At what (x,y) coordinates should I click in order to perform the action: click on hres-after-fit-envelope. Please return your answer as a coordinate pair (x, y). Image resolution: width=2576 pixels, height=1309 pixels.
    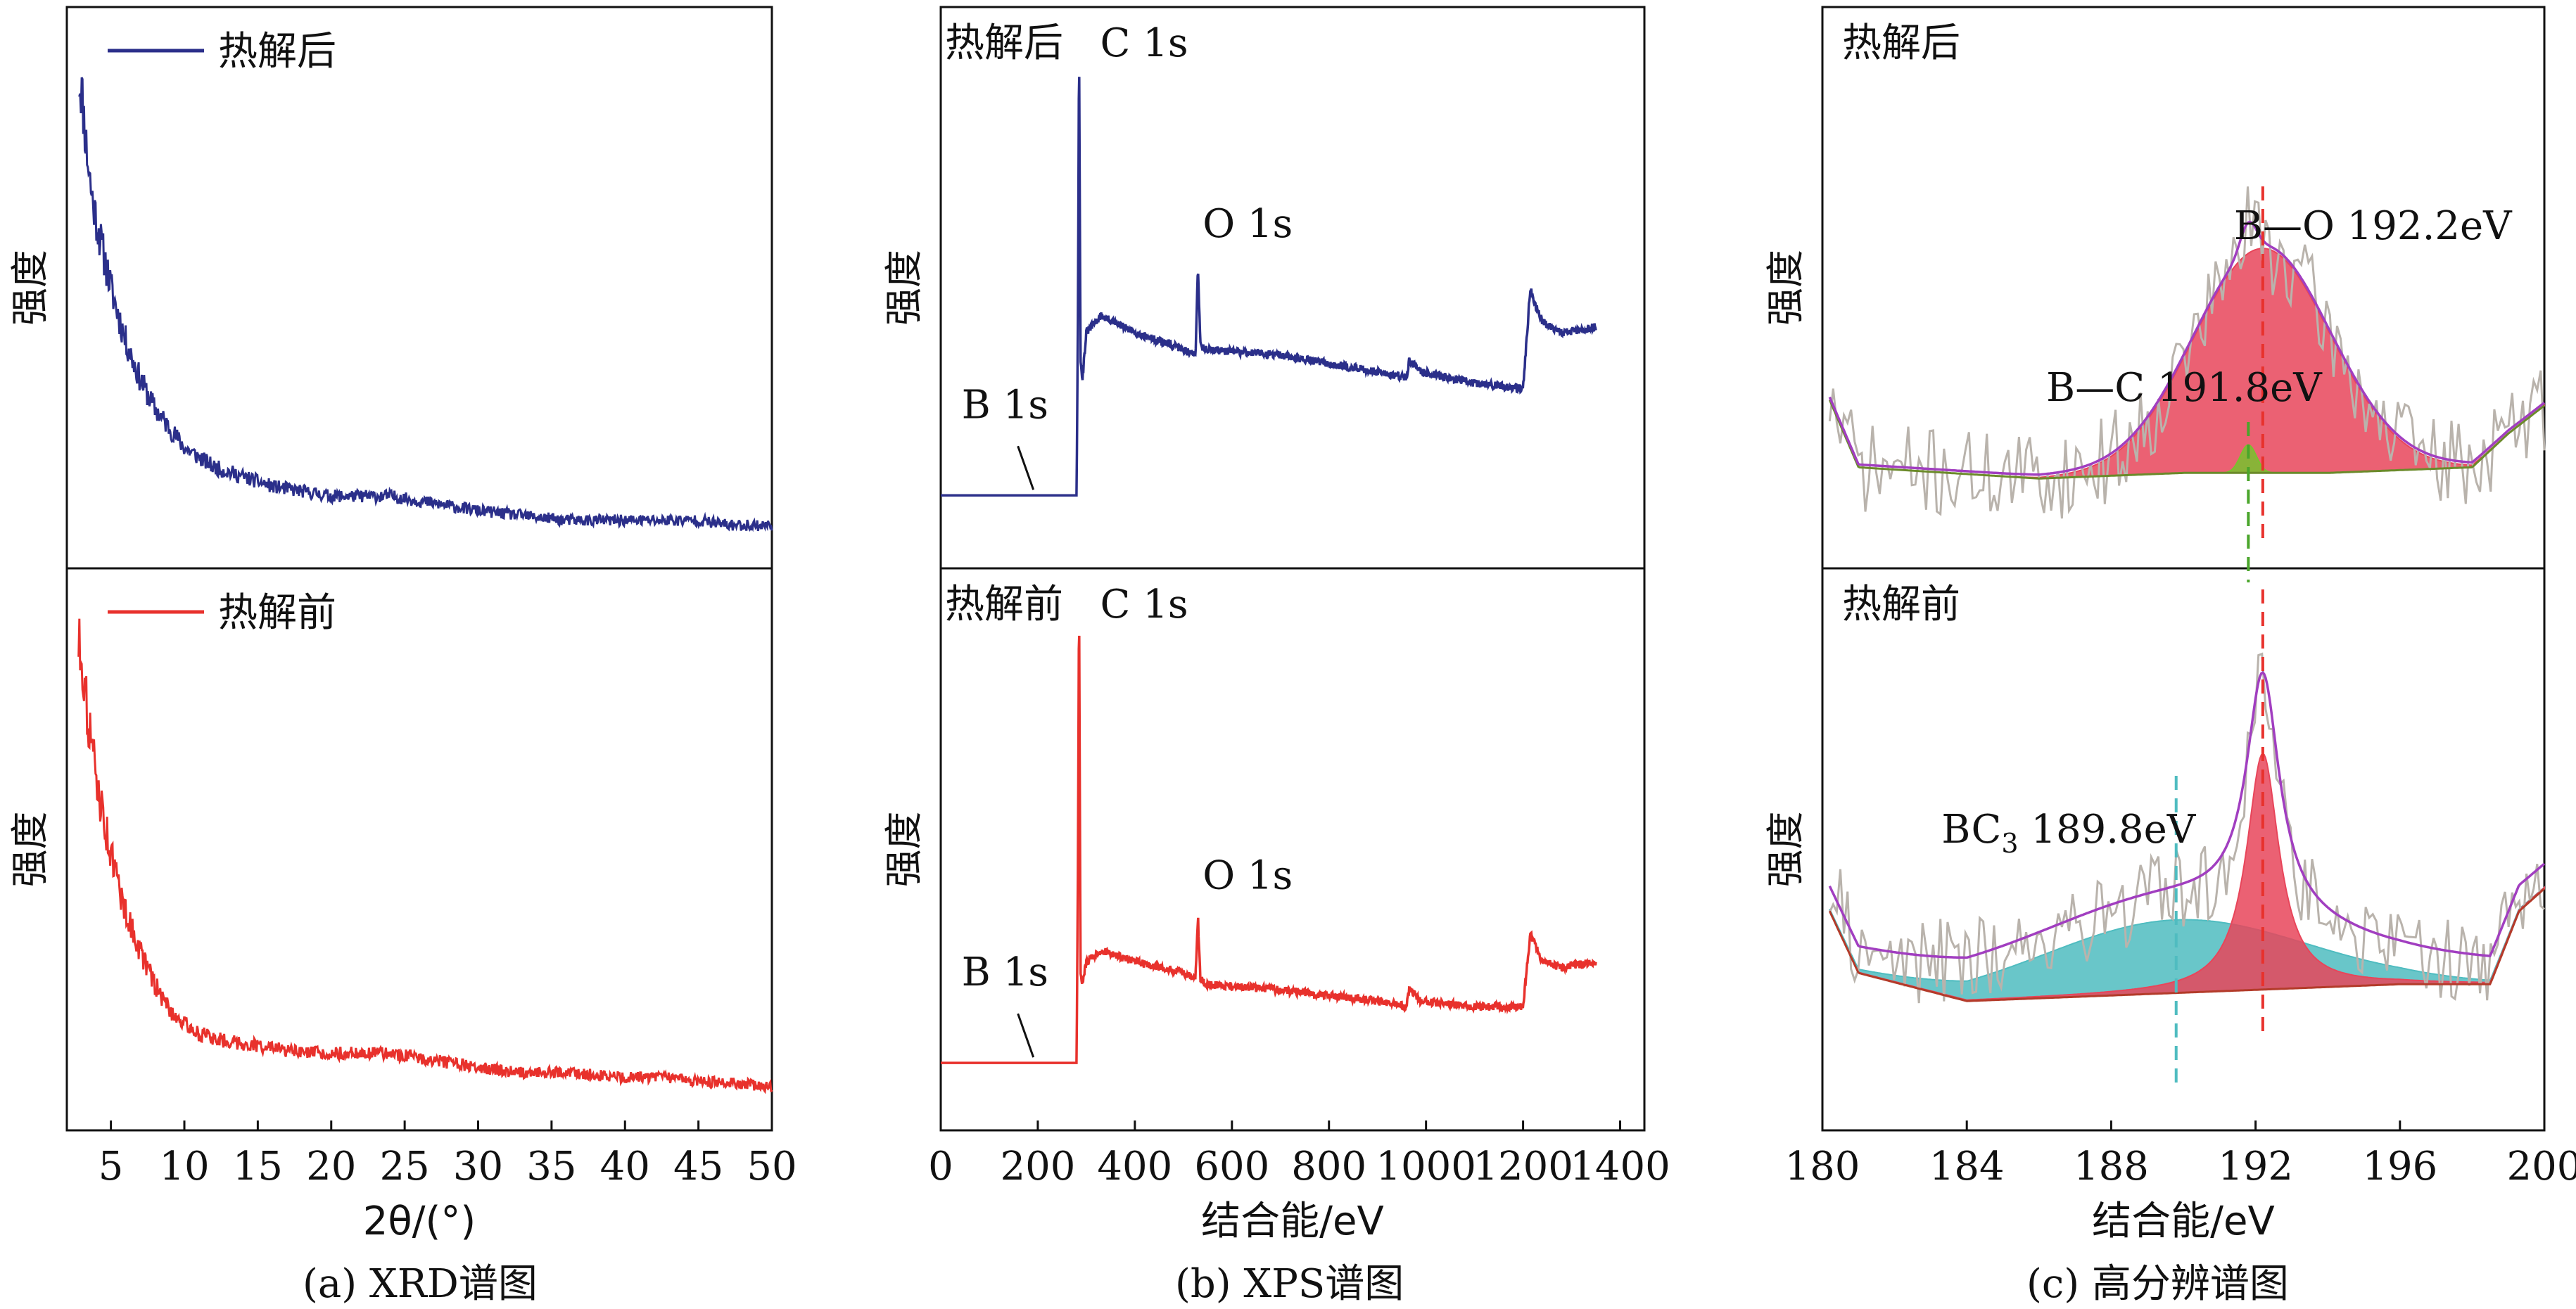
    Looking at the image, I should click on (2187, 348).